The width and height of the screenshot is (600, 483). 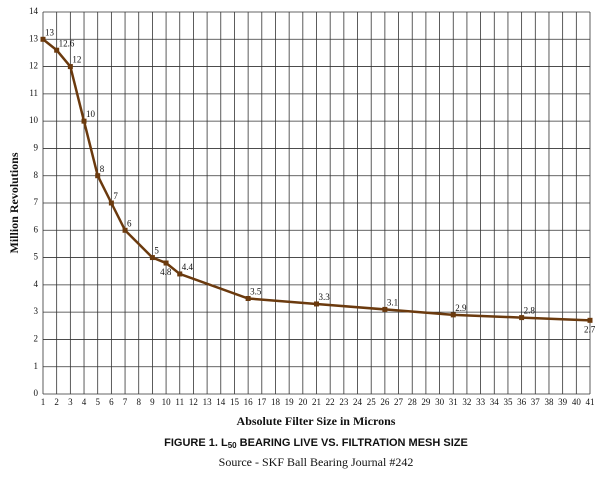 I want to click on data-label: 5, so click(x=156, y=251).